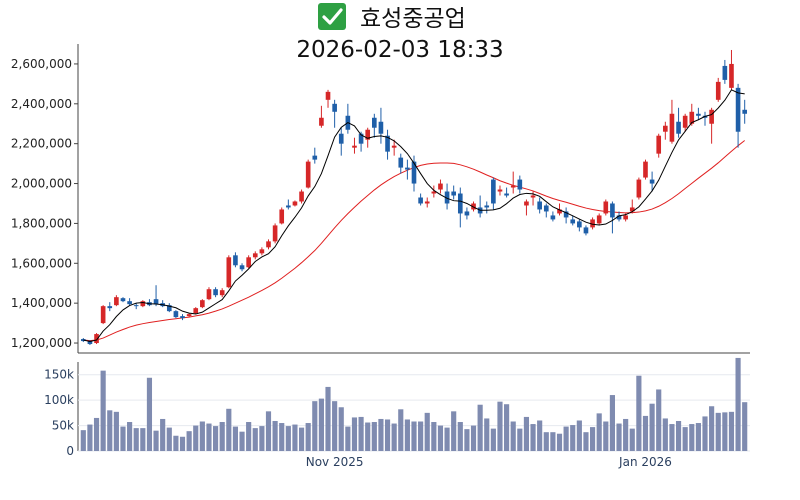 The height and width of the screenshot is (500, 800). Describe the element at coordinates (41, 223) in the screenshot. I see `price-tick-label: 1,800,000` at that location.